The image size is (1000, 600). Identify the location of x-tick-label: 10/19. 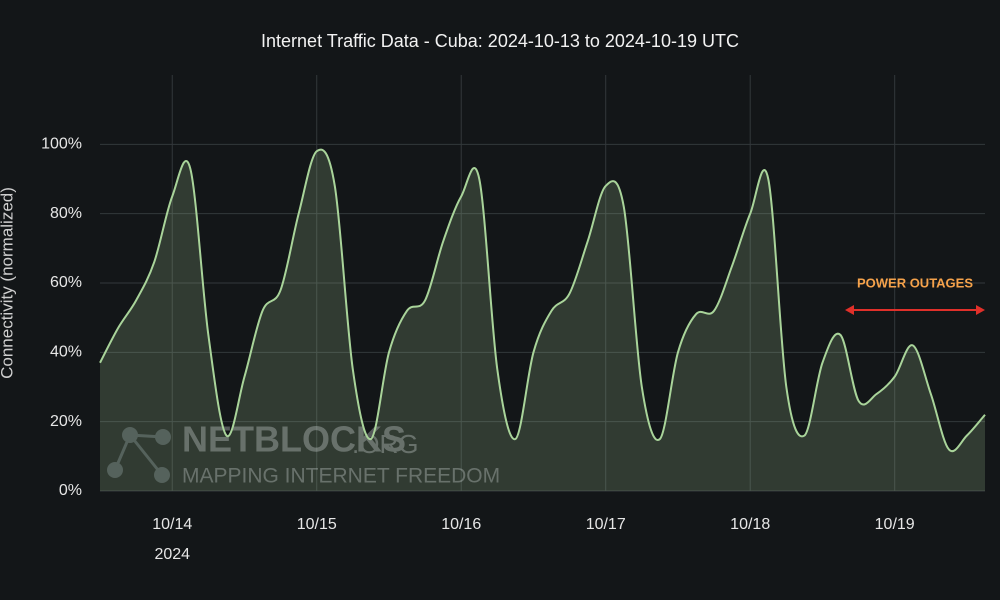
(895, 524).